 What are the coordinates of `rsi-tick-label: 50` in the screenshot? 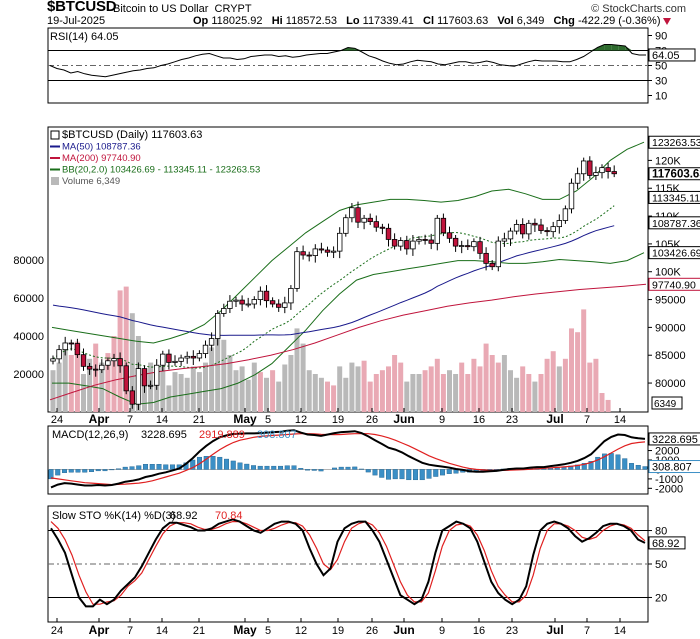 It's located at (661, 67).